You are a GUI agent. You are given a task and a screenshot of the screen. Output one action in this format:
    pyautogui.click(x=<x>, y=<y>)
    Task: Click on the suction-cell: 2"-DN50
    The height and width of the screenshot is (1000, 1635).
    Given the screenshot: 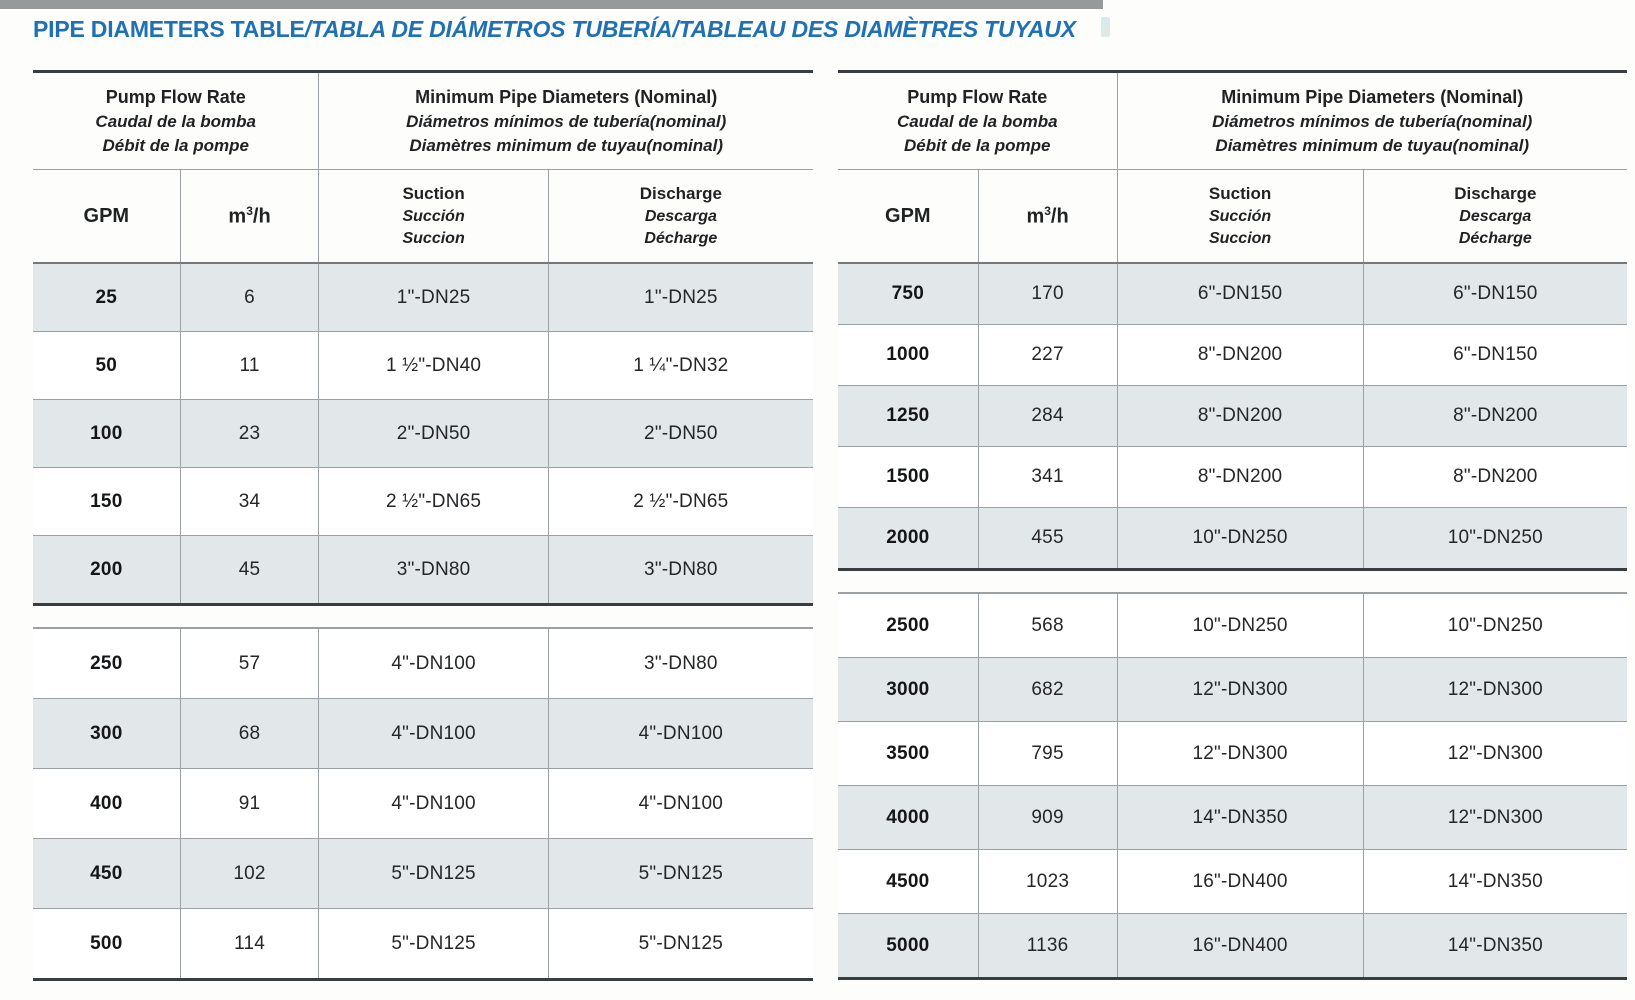 What is the action you would take?
    pyautogui.click(x=432, y=433)
    